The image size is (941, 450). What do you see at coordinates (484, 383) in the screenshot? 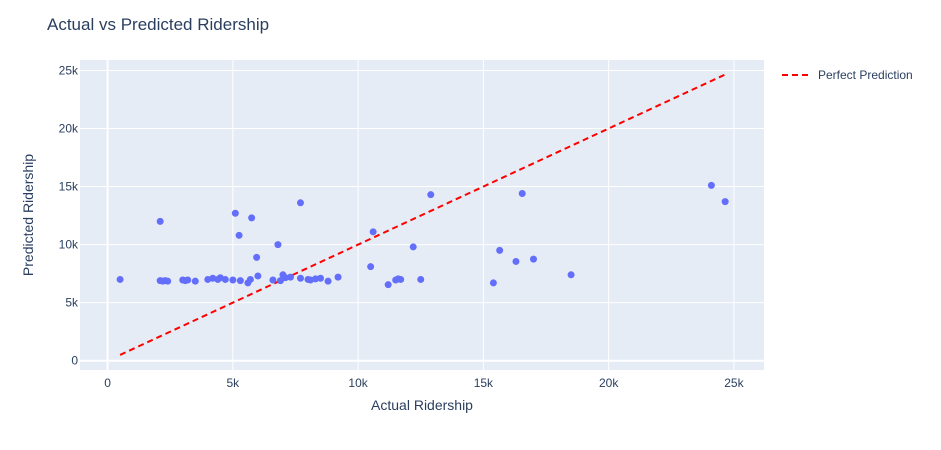
I see `x-tick-label: 15k` at bounding box center [484, 383].